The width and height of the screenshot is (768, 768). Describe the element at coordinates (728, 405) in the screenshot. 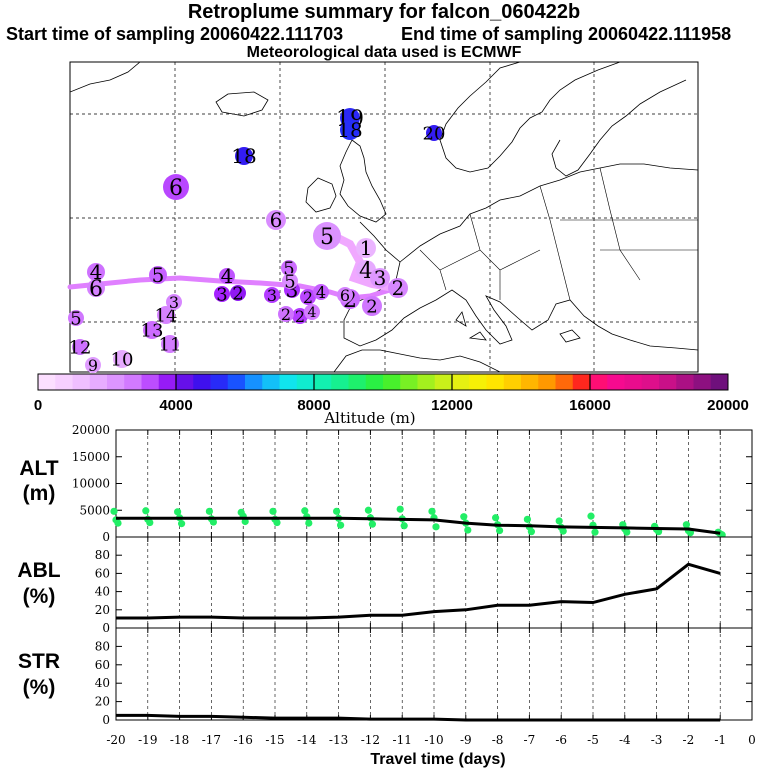

I see `colorbar-tick-label: 20000` at that location.